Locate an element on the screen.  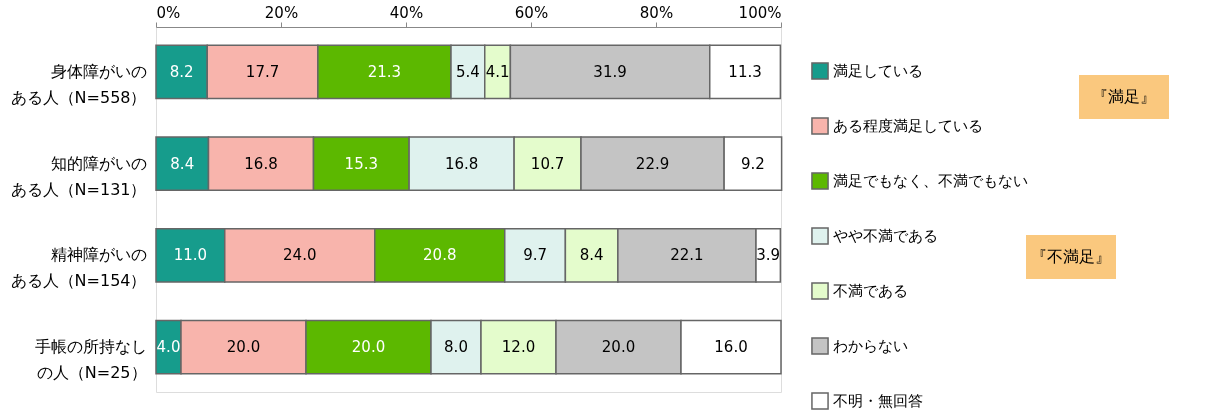
data-label: 8.0 is located at coordinates (456, 347).